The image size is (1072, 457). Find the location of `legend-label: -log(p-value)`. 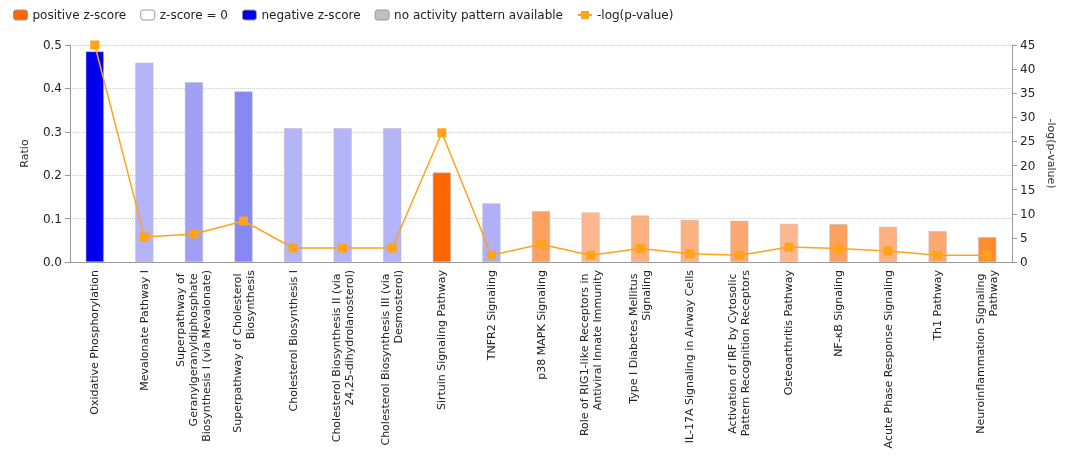

legend-label: -log(p-value) is located at coordinates (635, 15).